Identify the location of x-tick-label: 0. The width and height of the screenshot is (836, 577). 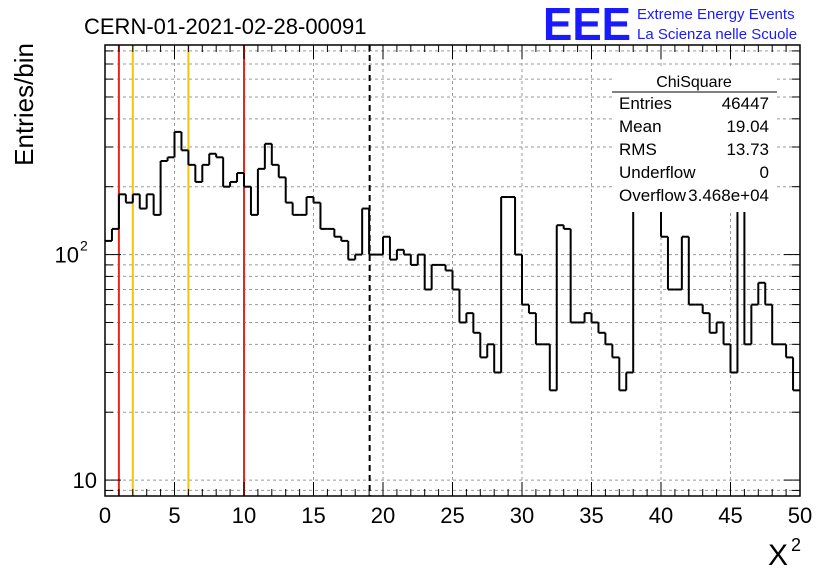
(105, 515).